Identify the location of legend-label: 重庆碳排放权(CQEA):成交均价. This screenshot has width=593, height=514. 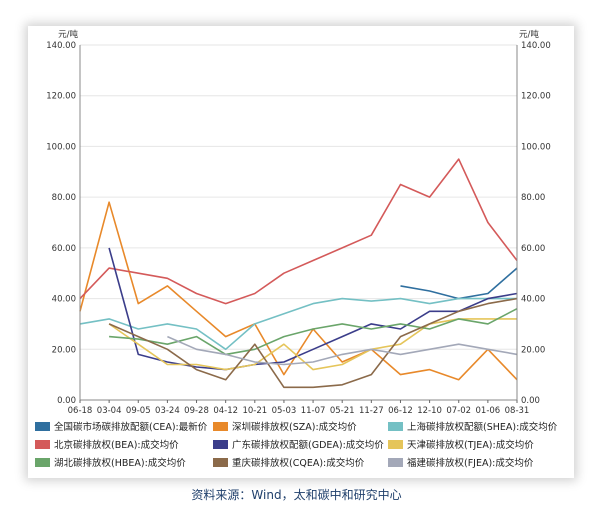
(298, 463).